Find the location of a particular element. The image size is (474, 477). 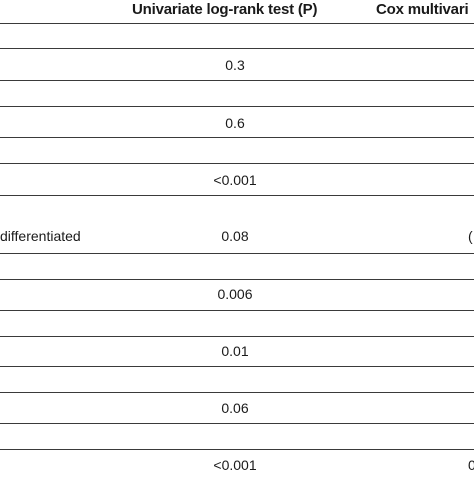

p-value-cell: 0.6 is located at coordinates (235, 123).